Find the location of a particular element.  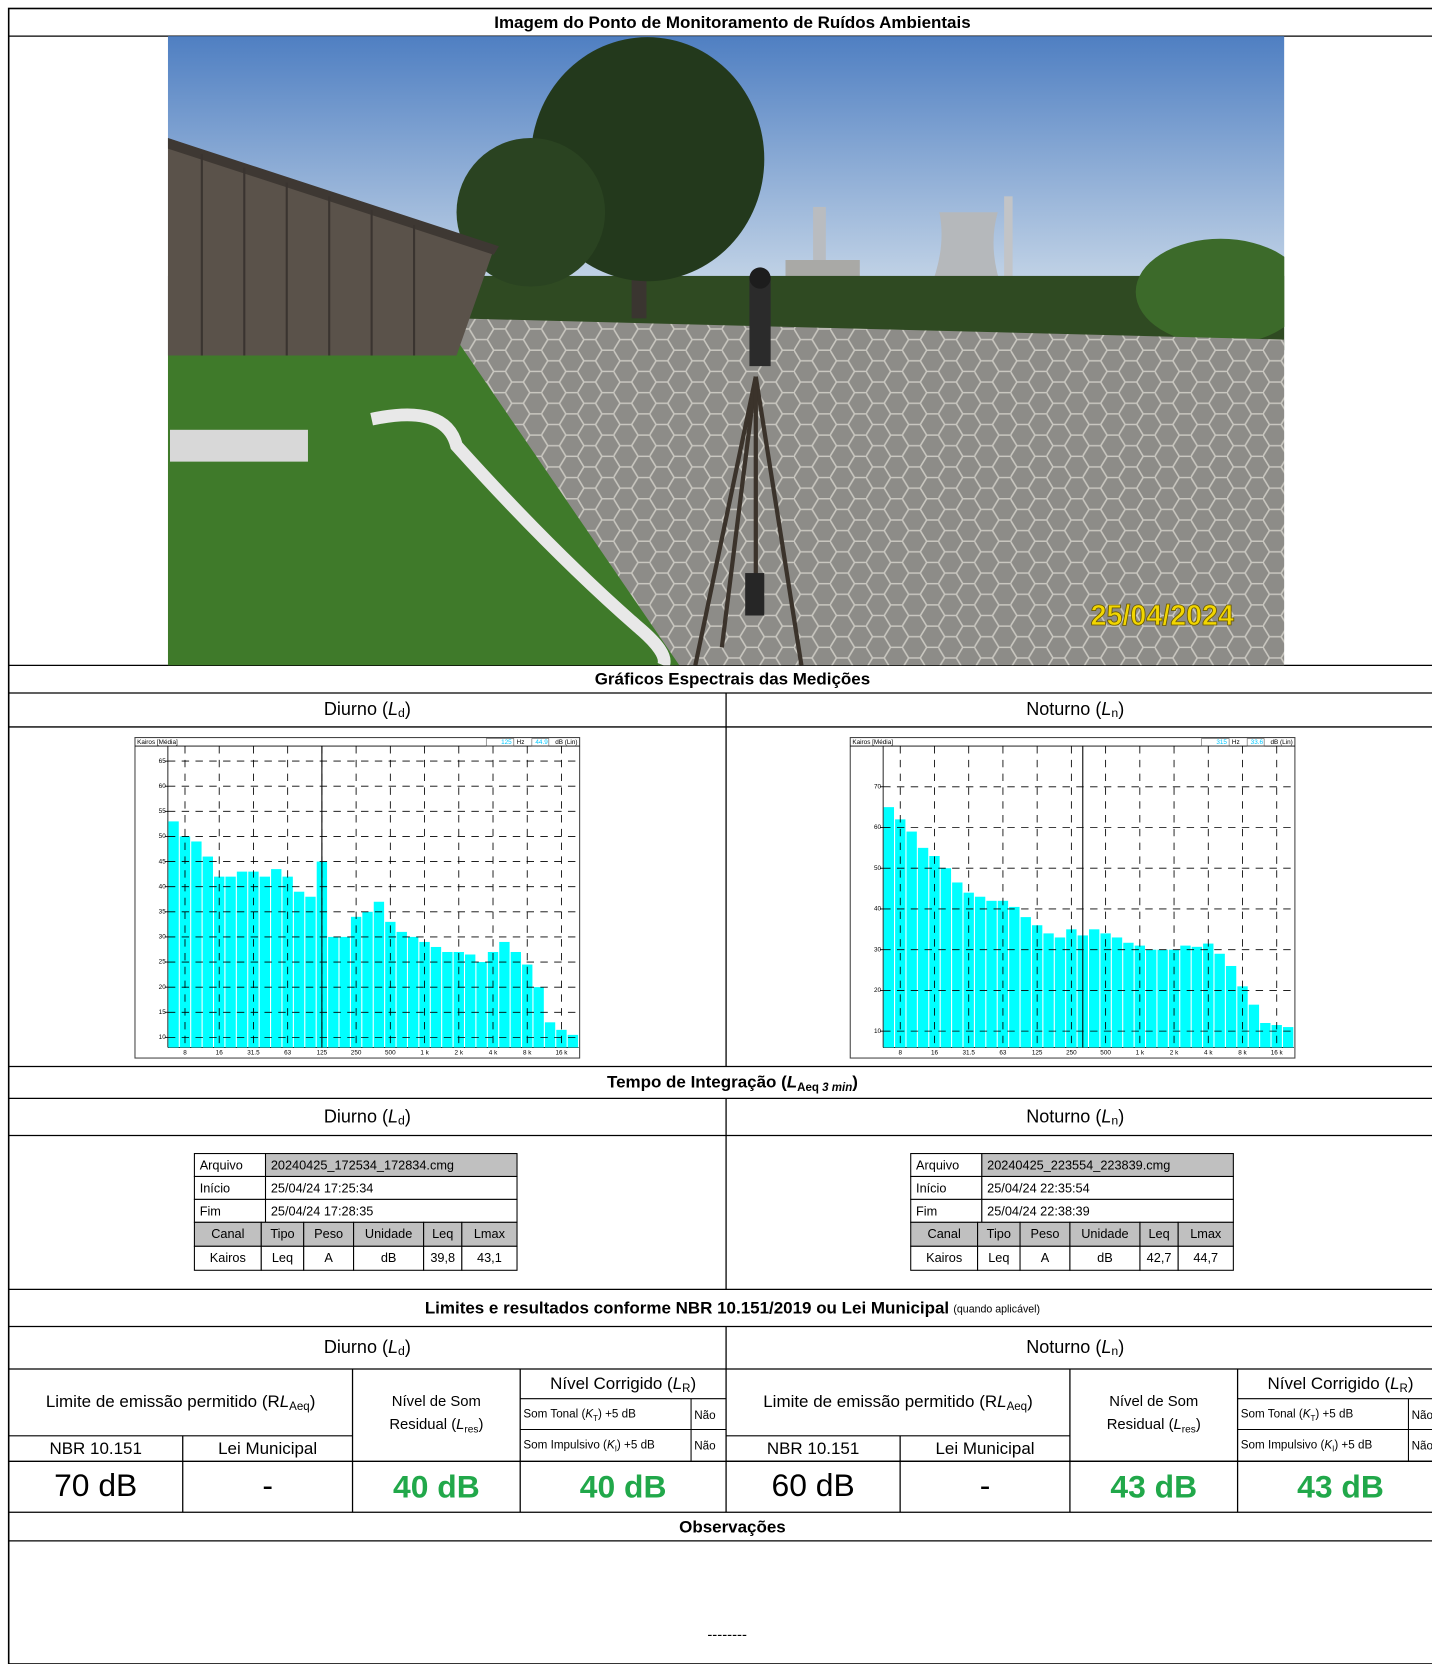

row-value: 20240425_172534_172834.cmg is located at coordinates (362, 1164).